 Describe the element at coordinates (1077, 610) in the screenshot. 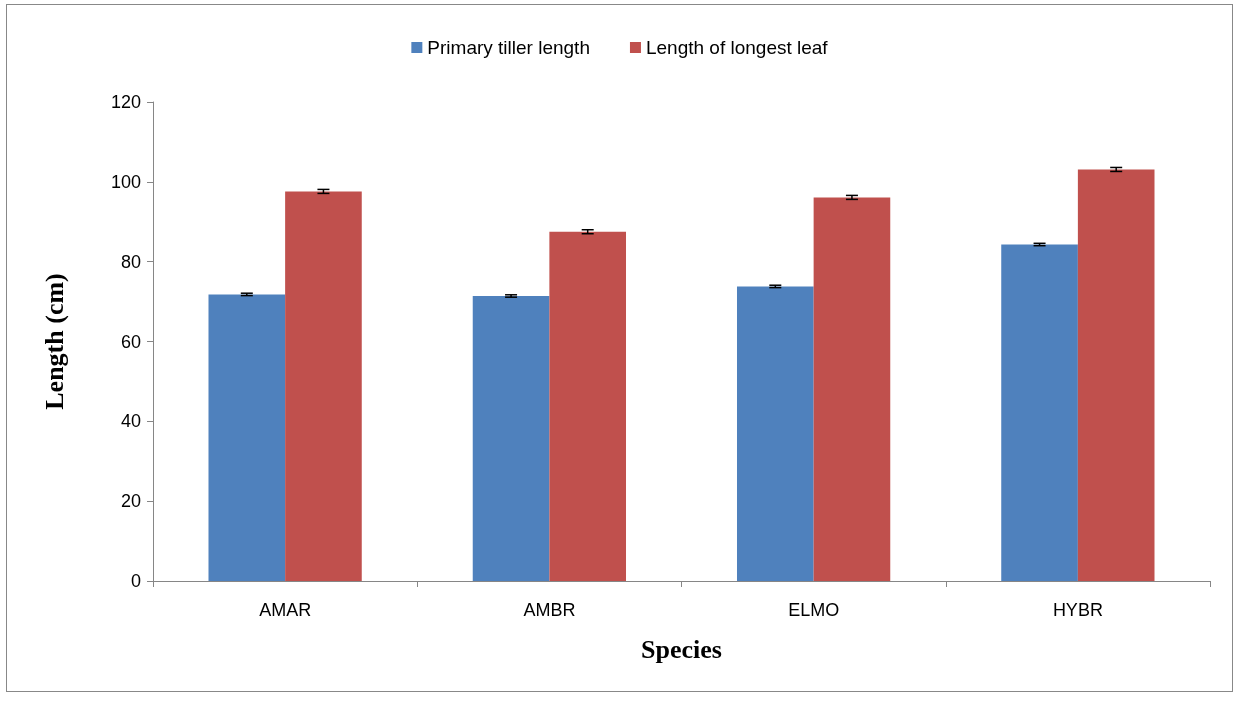

I see `x-tick-label: HYBR` at that location.